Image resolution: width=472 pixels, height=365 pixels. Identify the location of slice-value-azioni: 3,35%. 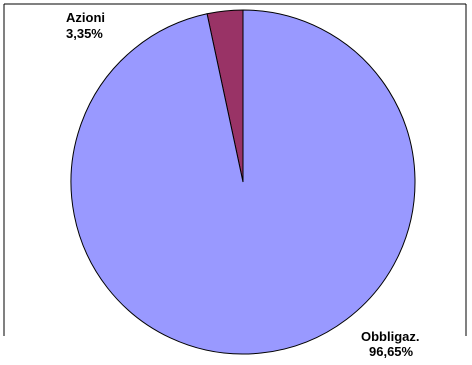
(84, 33).